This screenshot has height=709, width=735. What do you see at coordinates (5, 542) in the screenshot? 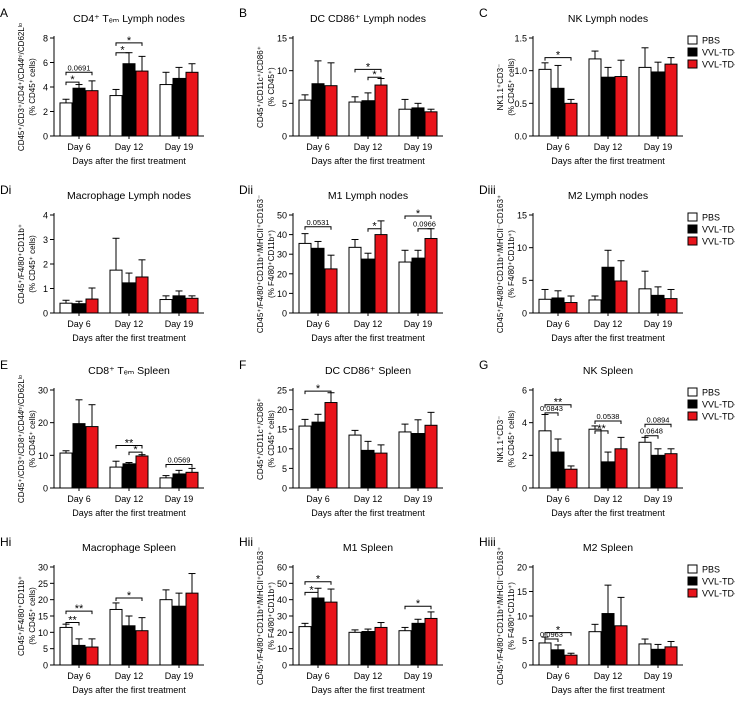
I see `panel-letter: Hi` at bounding box center [5, 542].